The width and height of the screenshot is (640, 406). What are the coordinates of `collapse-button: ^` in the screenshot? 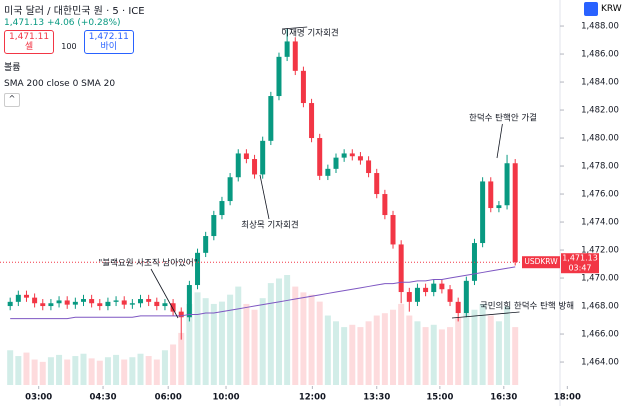 It's located at (12, 100).